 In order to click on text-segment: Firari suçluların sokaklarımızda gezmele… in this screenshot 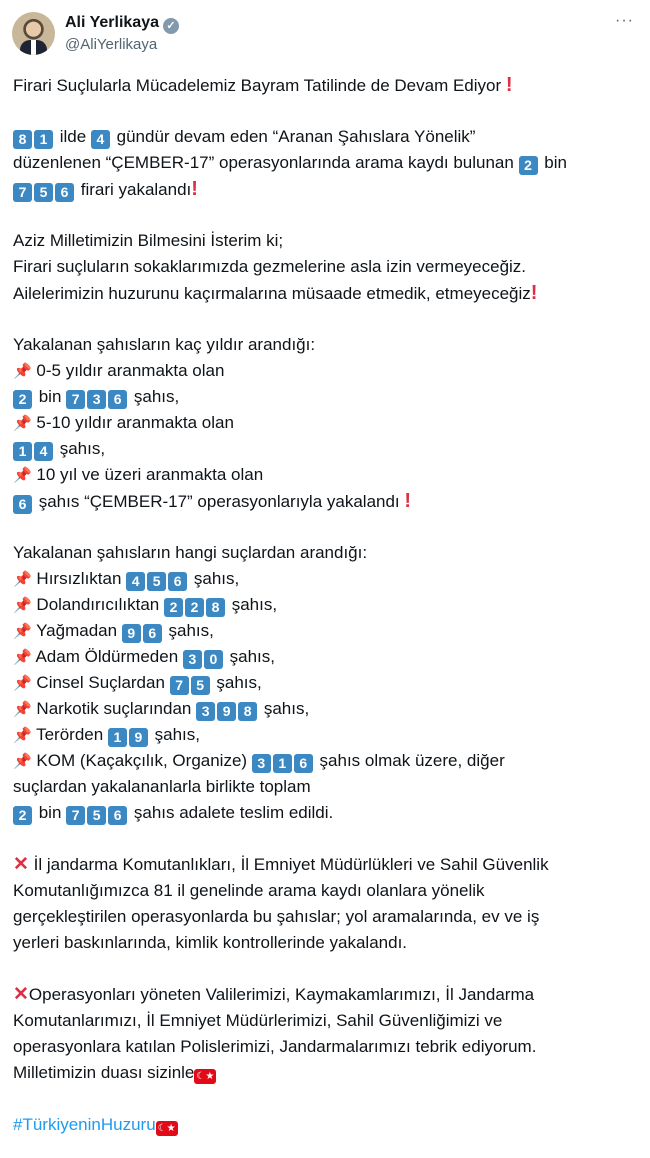, I will do `click(270, 266)`.